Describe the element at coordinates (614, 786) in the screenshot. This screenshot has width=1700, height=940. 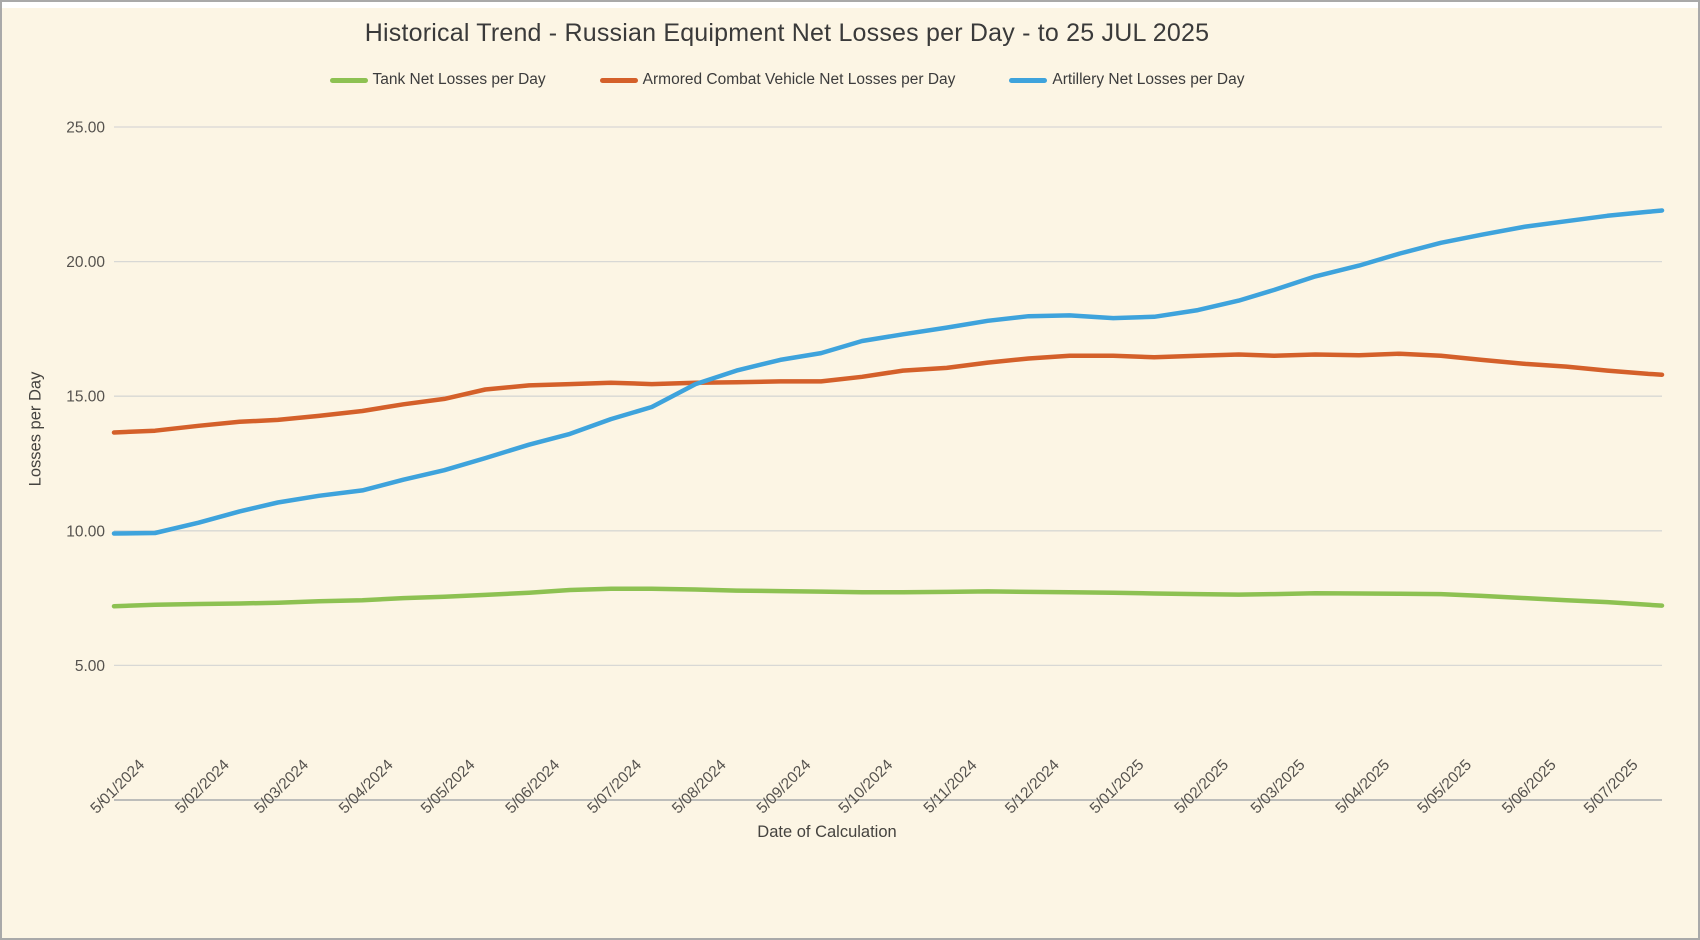
I see `x-tick-label: 5/07/2024` at that location.